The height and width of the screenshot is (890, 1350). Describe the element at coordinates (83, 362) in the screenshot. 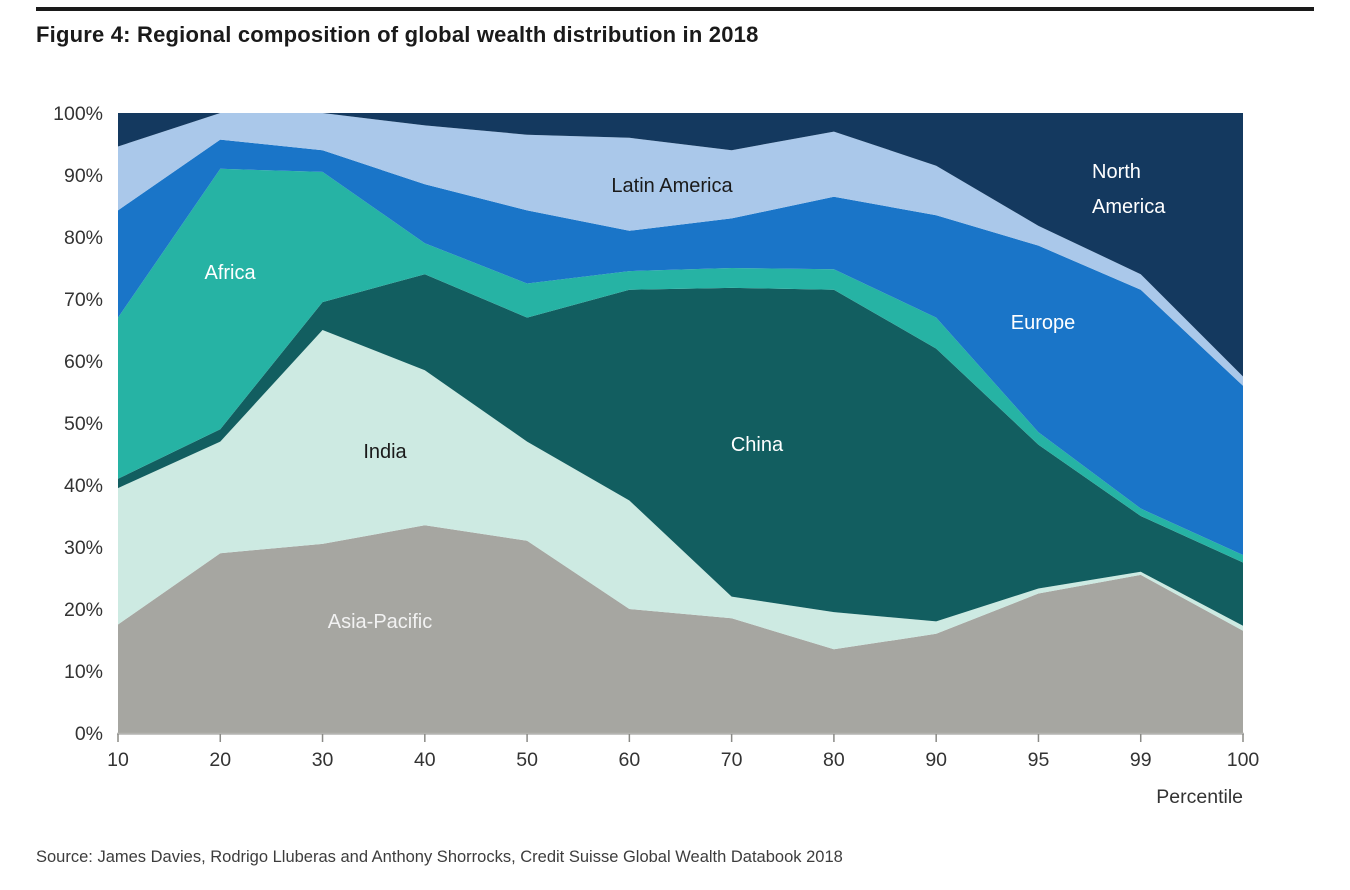

I see `y-tick-label: 60%` at that location.